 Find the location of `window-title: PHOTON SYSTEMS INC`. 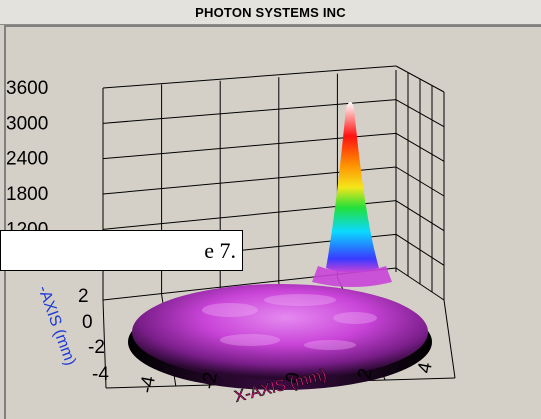

window-title: PHOTON SYSTEMS INC is located at coordinates (270, 12).